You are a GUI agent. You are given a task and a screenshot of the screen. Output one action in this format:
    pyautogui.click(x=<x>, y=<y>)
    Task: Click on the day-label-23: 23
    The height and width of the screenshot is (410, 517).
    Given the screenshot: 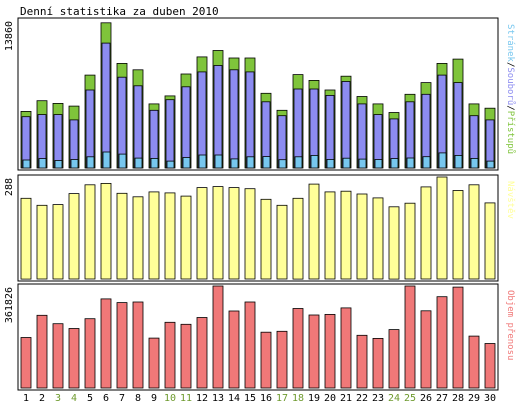 What is the action you would take?
    pyautogui.click(x=378, y=398)
    